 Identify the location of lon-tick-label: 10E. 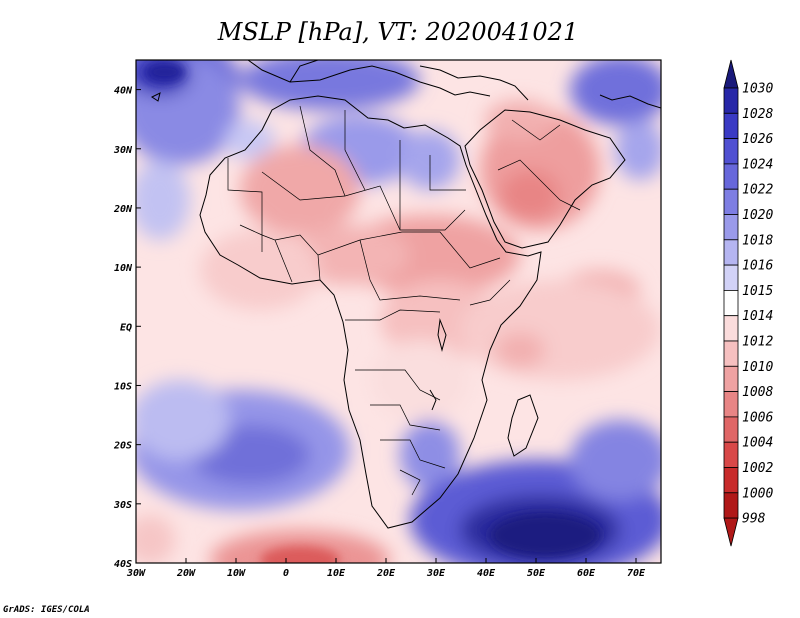
(336, 573).